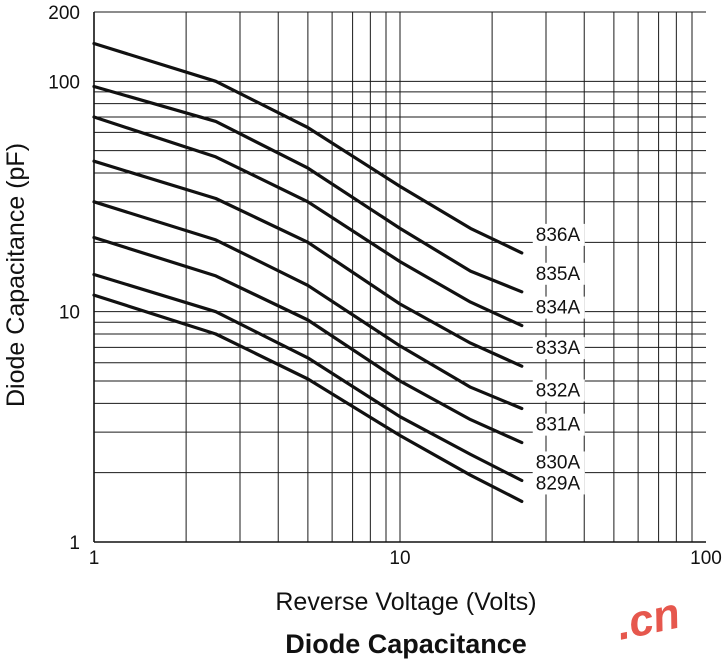  I want to click on series-label-830A: 830A, so click(558, 462).